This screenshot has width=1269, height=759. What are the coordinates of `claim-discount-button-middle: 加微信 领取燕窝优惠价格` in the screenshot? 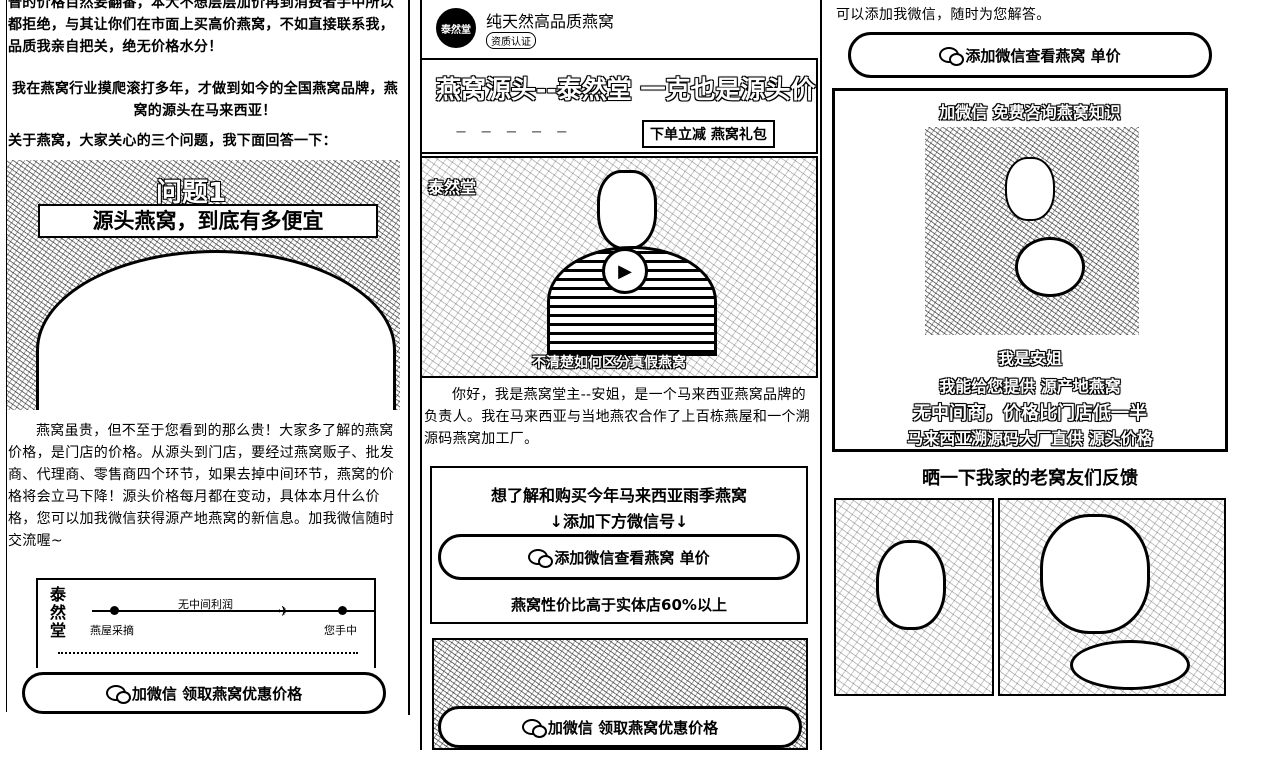 It's located at (620, 727).